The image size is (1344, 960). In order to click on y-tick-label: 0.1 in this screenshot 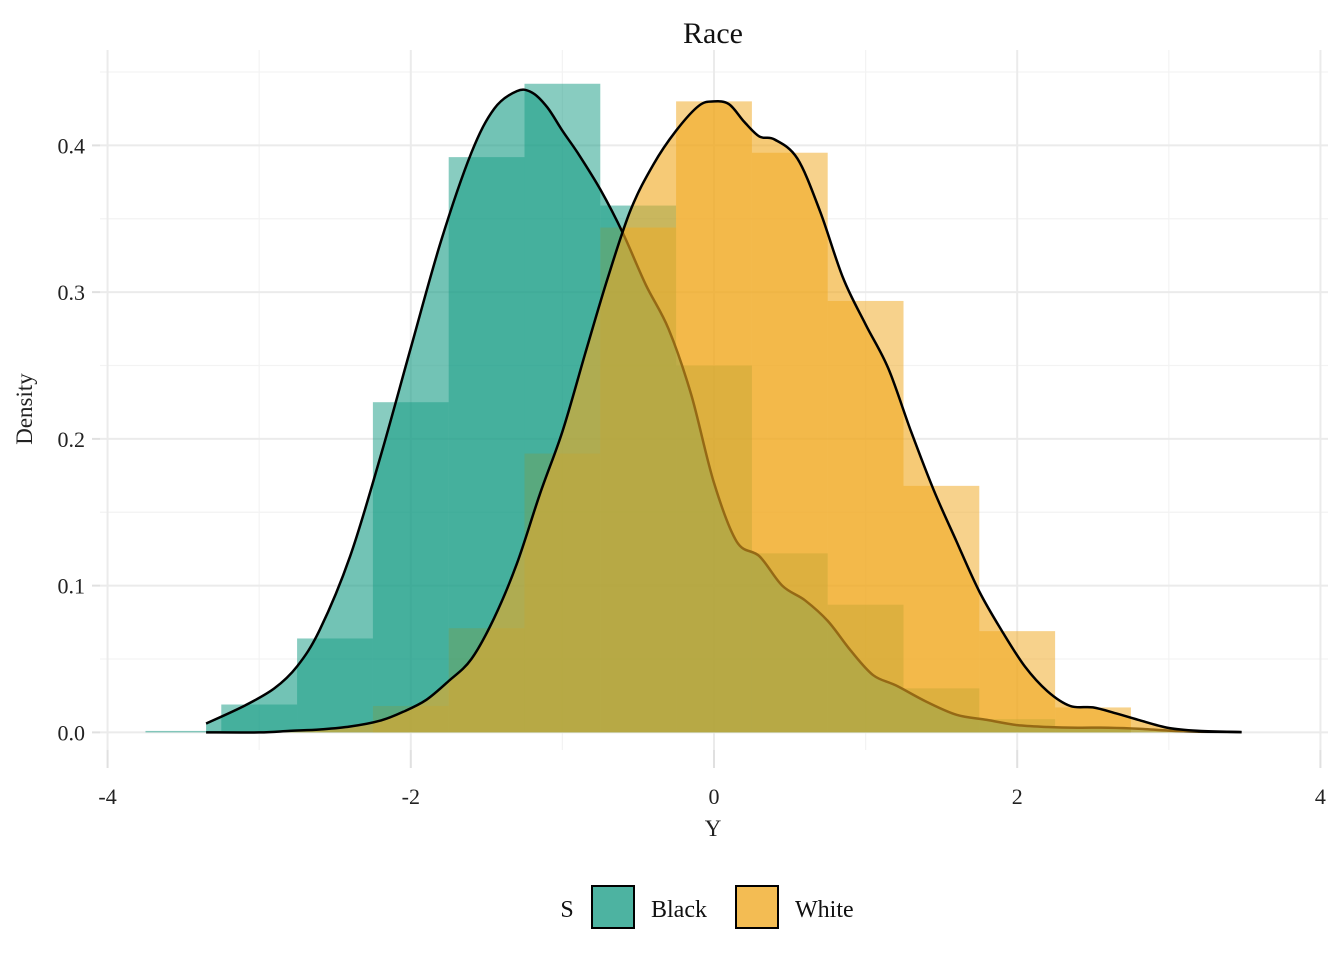, I will do `click(72, 586)`.